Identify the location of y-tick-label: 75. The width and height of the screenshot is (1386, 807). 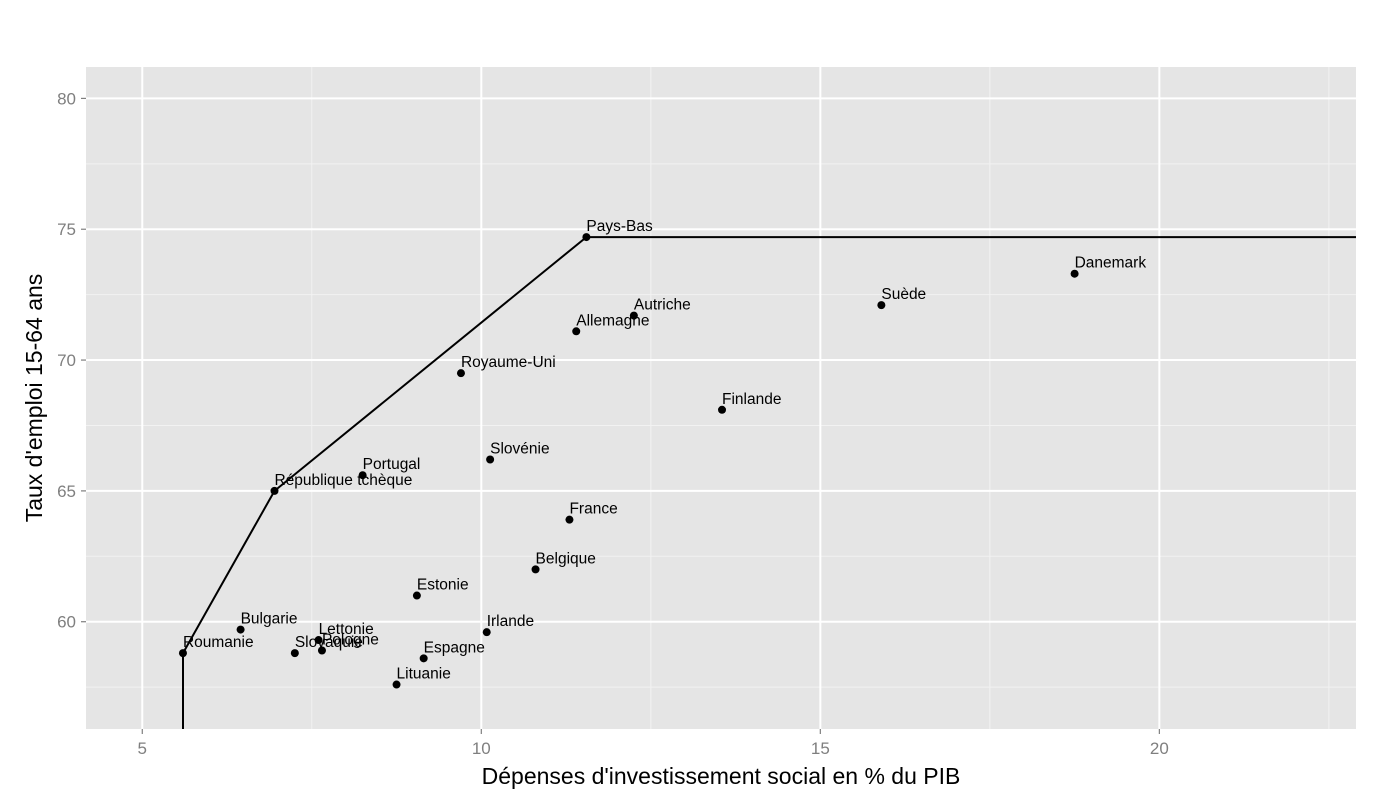
(66, 229).